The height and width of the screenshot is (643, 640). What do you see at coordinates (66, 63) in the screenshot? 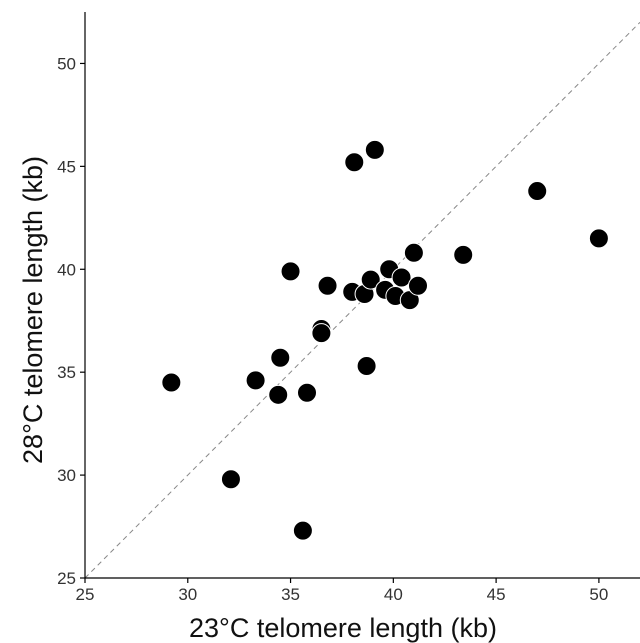
I see `y-tick-label: 50` at bounding box center [66, 63].